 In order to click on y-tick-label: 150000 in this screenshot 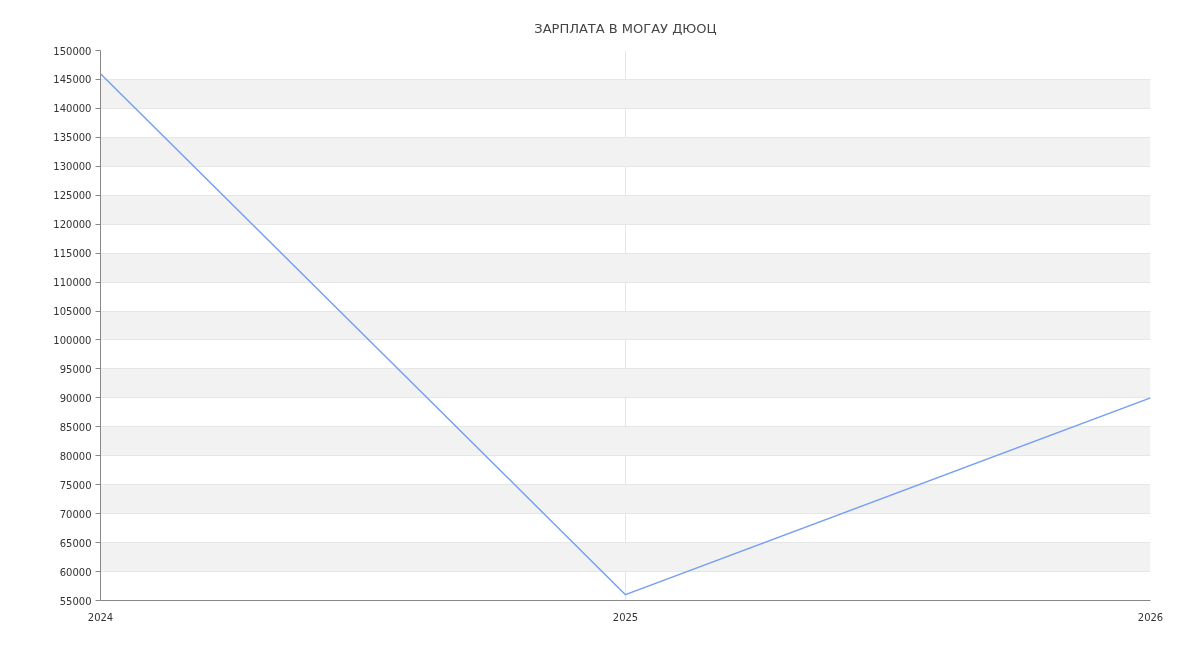, I will do `click(72, 51)`.